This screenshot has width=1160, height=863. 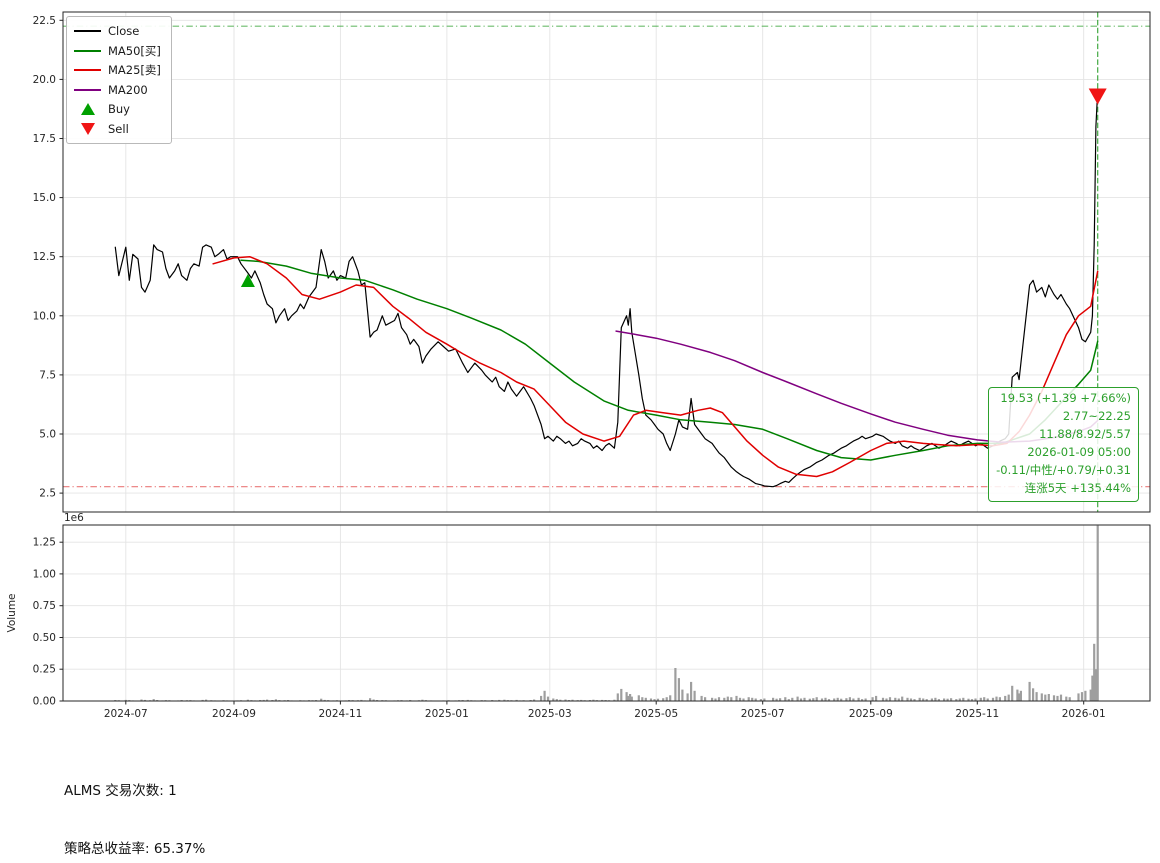 What do you see at coordinates (47, 494) in the screenshot?
I see `price-tick-label: 2.5` at bounding box center [47, 494].